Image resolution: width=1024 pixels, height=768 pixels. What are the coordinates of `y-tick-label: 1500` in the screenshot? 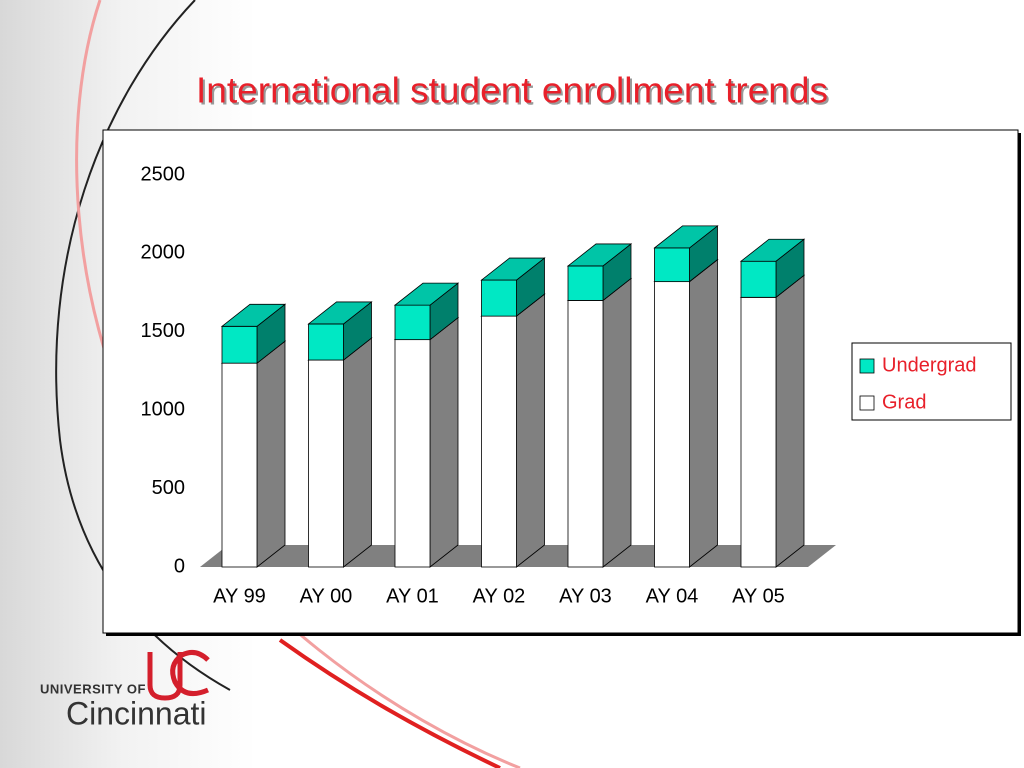 It's located at (163, 331).